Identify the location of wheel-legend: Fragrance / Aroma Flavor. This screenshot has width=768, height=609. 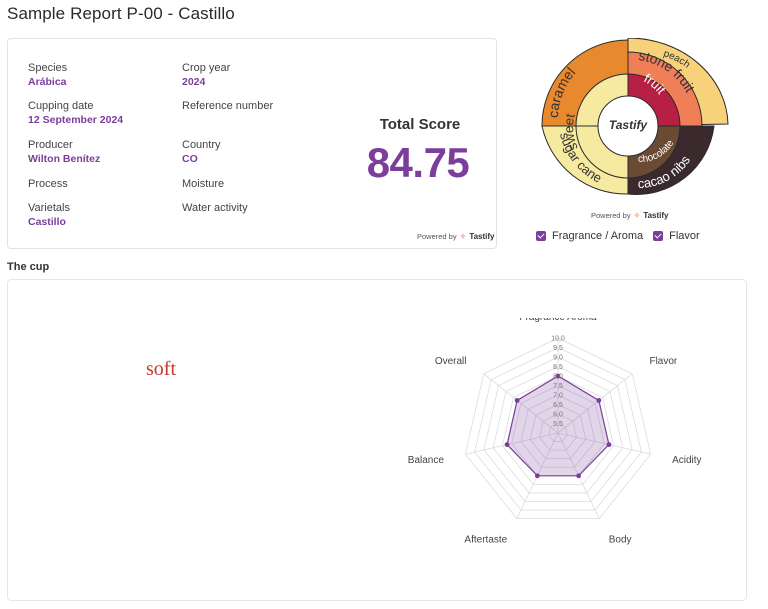
(618, 236).